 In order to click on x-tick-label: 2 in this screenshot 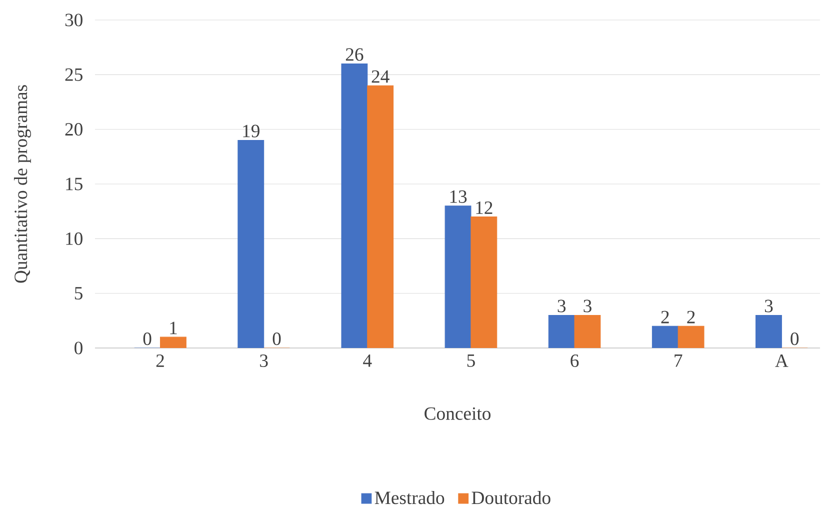, I will do `click(160, 360)`.